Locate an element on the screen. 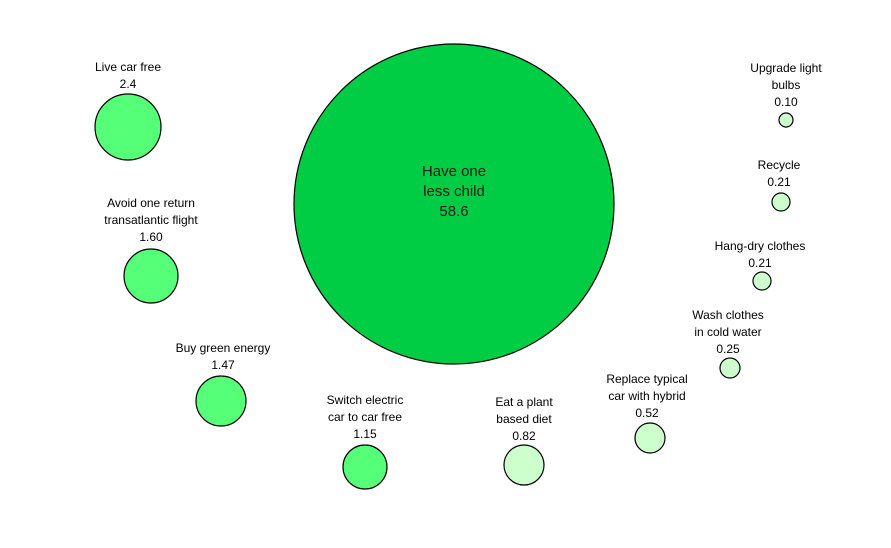  bubble-value-label: 1.60 is located at coordinates (151, 237).